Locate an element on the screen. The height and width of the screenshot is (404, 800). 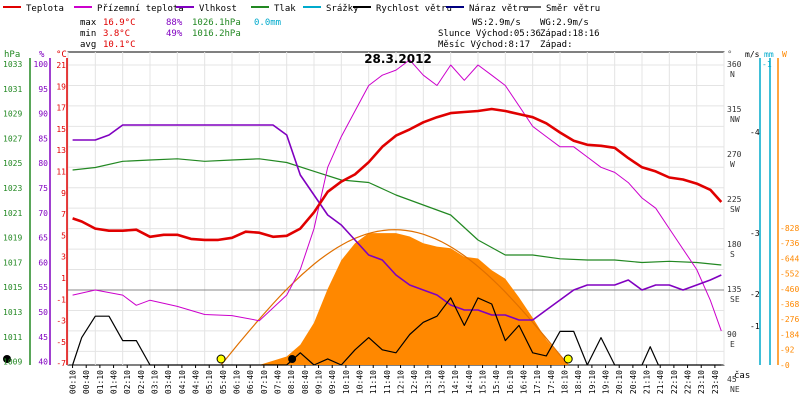
axis-celsius-tick: 9 is located at coordinates (63, 193).